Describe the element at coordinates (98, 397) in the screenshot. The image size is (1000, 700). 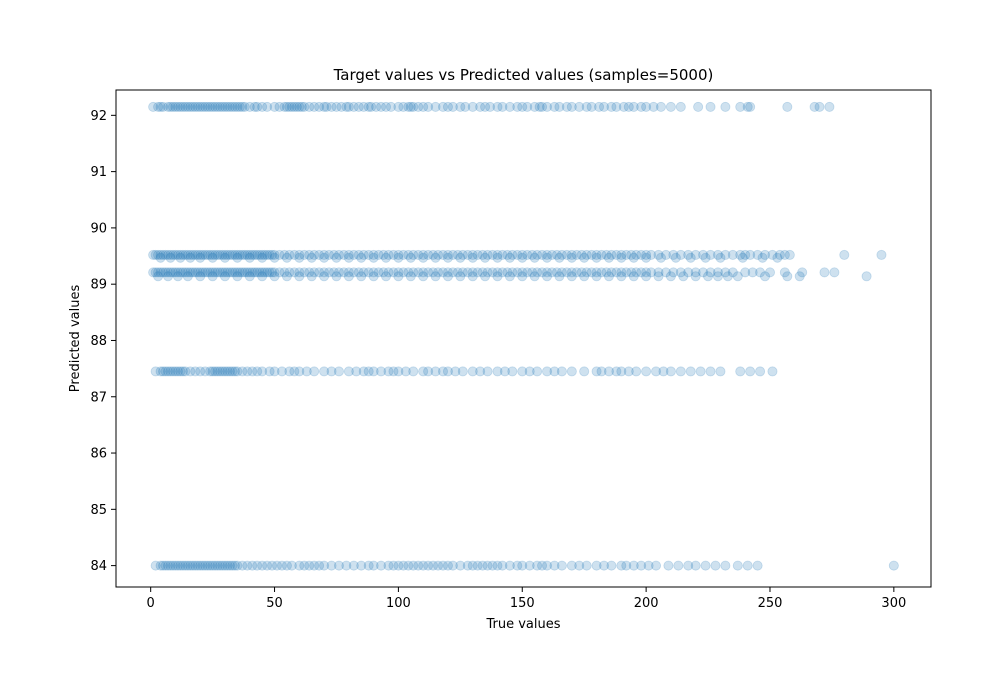
I see `y-tick-label: 87` at that location.